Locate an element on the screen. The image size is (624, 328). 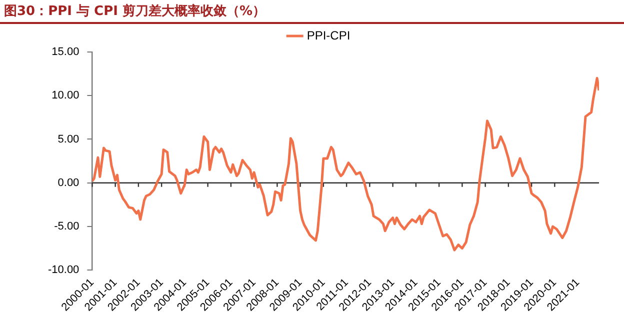
y-tick-label: 0.00 is located at coordinates (69, 182).